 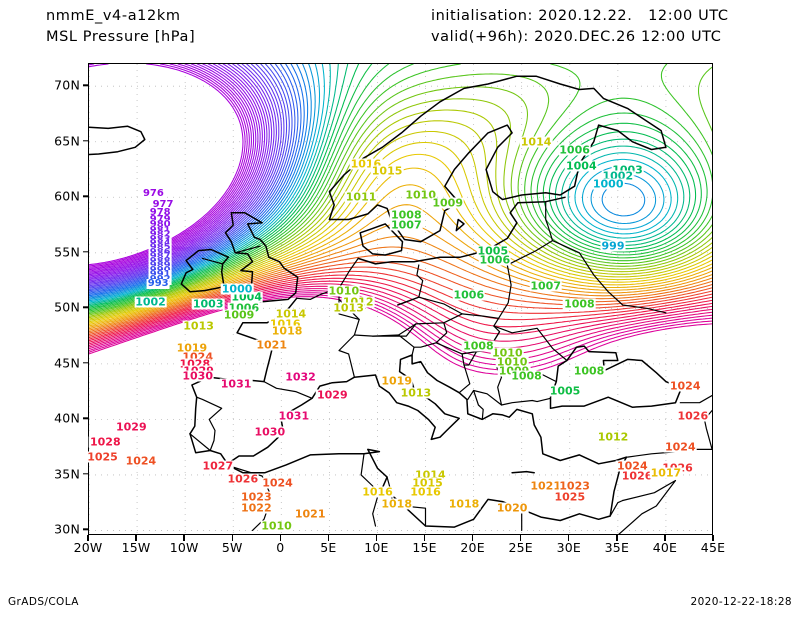 I want to click on valid-time: valid(+96h): 2020.DEC.26 12:00 UTC, so click(x=576, y=37).